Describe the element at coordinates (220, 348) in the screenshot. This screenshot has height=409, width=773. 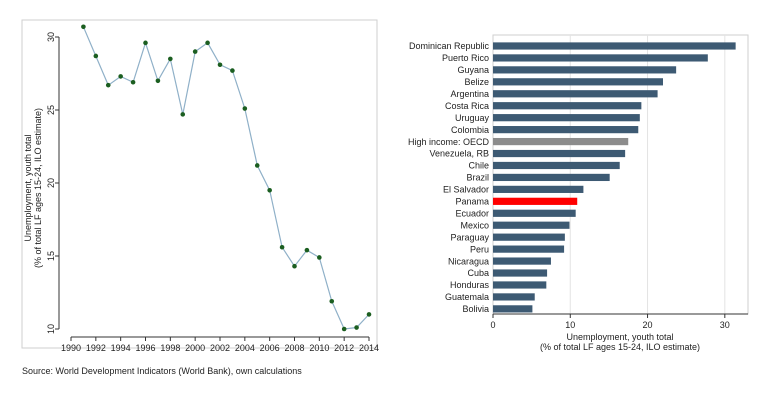
I see `x-tick-label: 2002` at that location.